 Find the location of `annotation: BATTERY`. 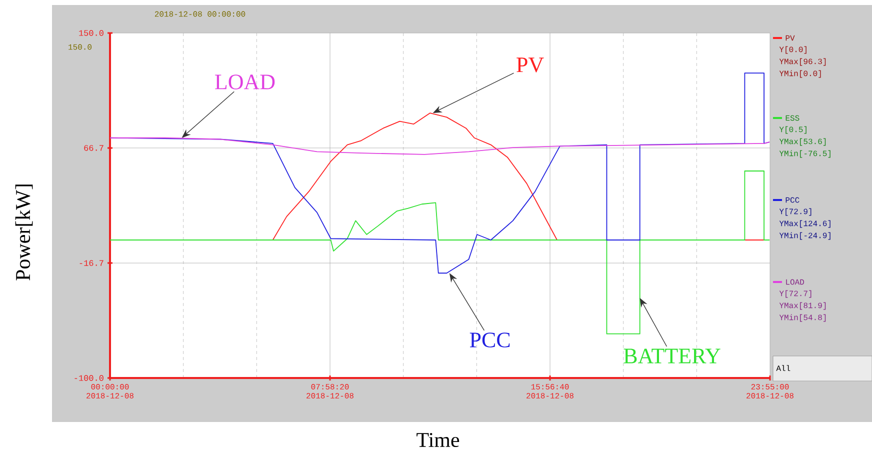

annotation: BATTERY is located at coordinates (672, 356).